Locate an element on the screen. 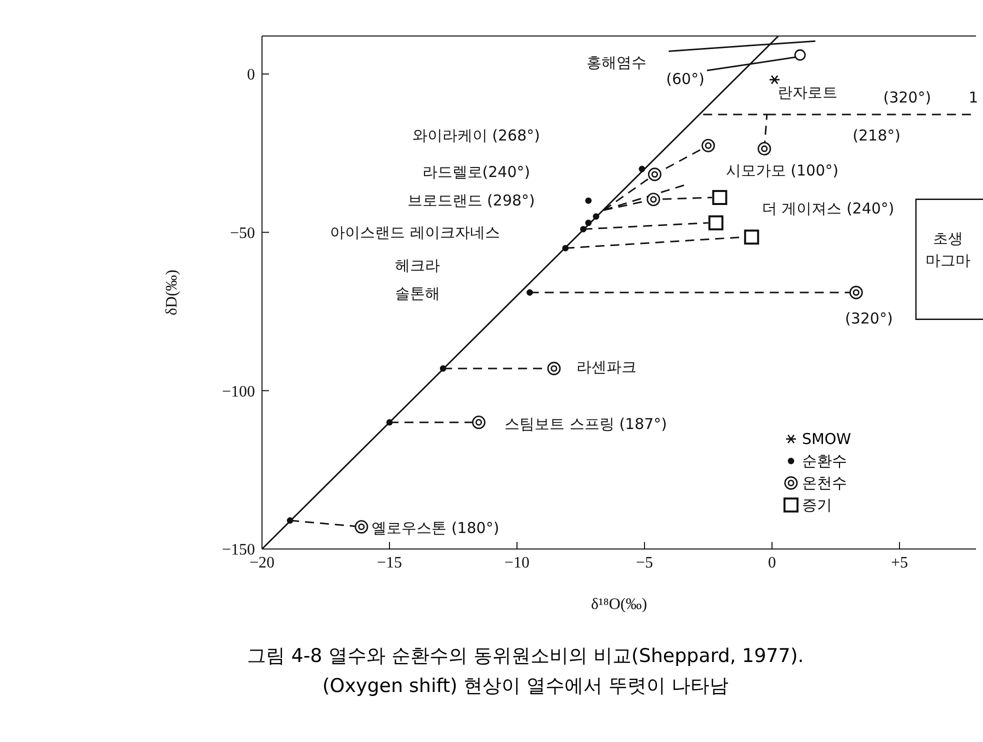  annotation: 솔톤해 is located at coordinates (417, 293).